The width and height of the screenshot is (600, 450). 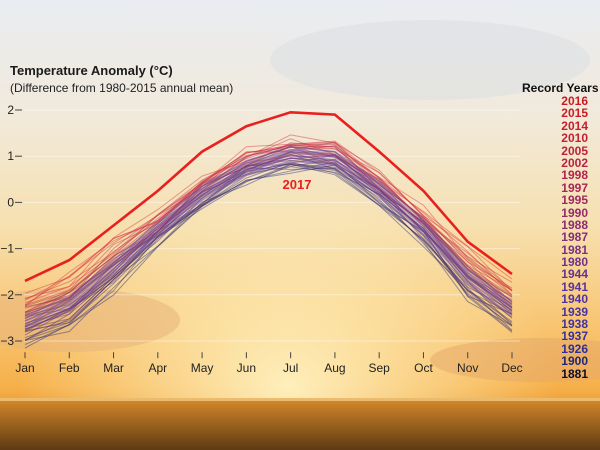 What do you see at coordinates (560, 88) in the screenshot?
I see `legend-title: Record Years` at bounding box center [560, 88].